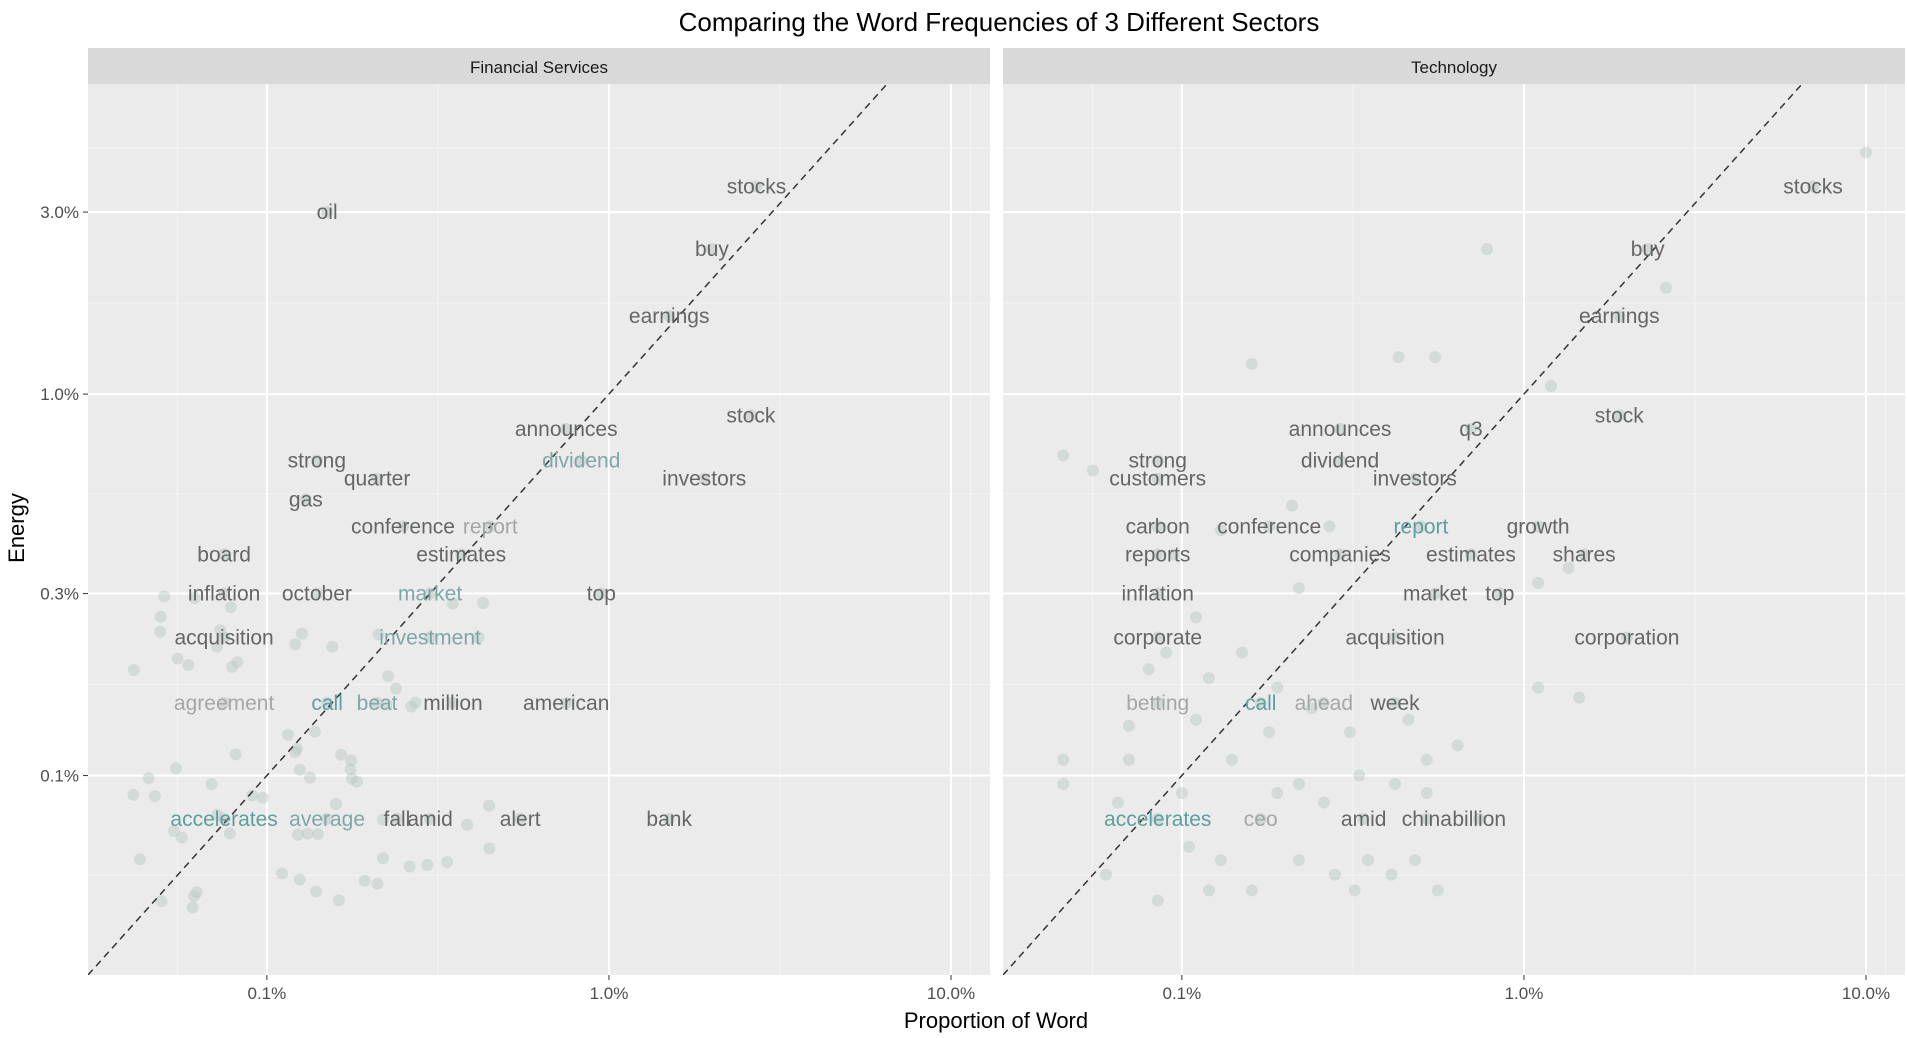 The width and height of the screenshot is (1907, 1038). Describe the element at coordinates (306, 499) in the screenshot. I see `word-label: gas` at that location.